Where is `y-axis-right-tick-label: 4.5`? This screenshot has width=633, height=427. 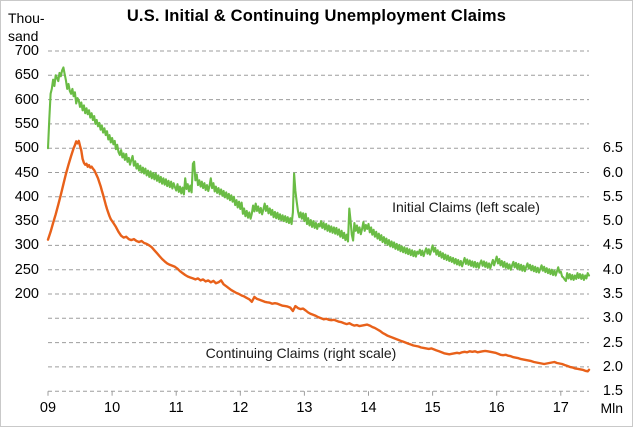
y-axis-right-tick-label: 4.5 is located at coordinates (612, 245).